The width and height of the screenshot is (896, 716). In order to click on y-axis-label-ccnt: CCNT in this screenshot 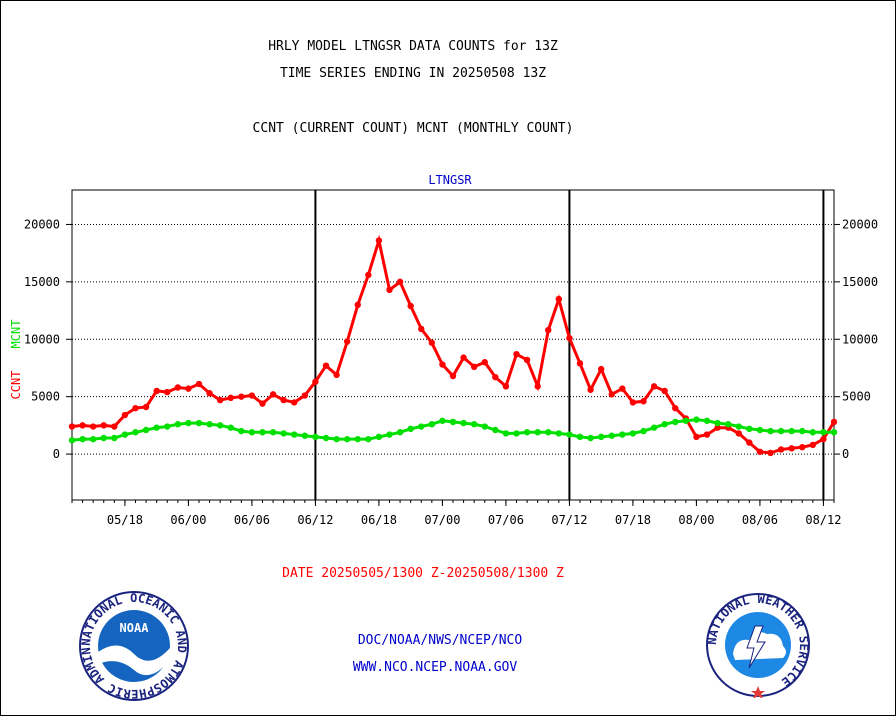, I will do `click(16, 385)`.